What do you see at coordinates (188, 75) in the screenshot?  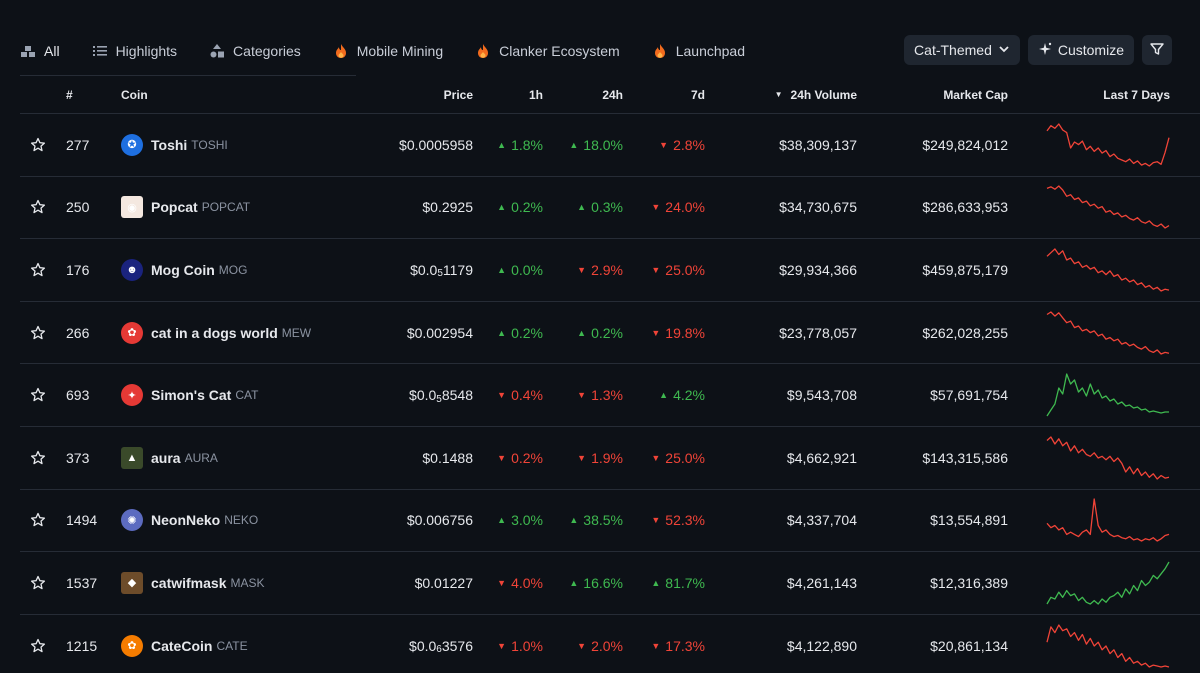 I see `tab-divider` at bounding box center [188, 75].